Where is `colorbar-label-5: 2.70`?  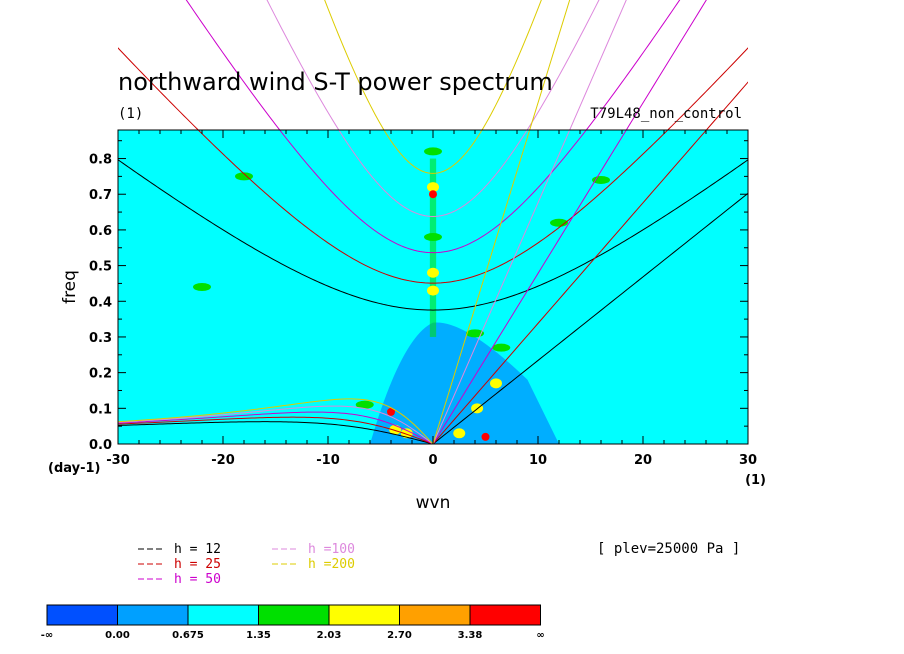 colorbar-label-5: 2.70 is located at coordinates (399, 635).